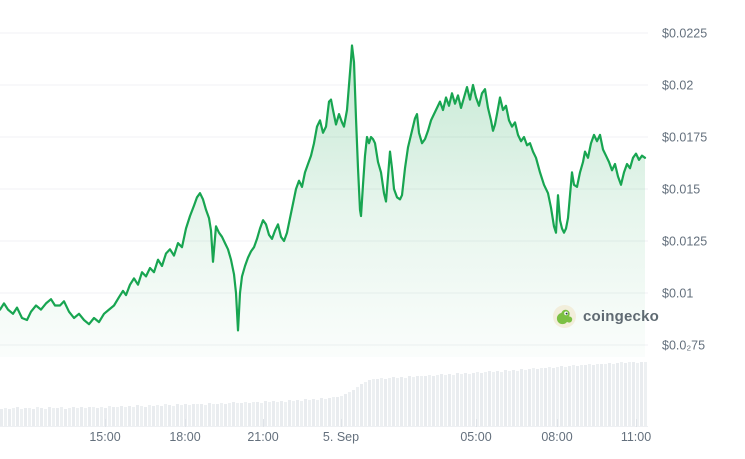  What do you see at coordinates (677, 86) in the screenshot?
I see `y-axis-label: $0.02` at bounding box center [677, 86].